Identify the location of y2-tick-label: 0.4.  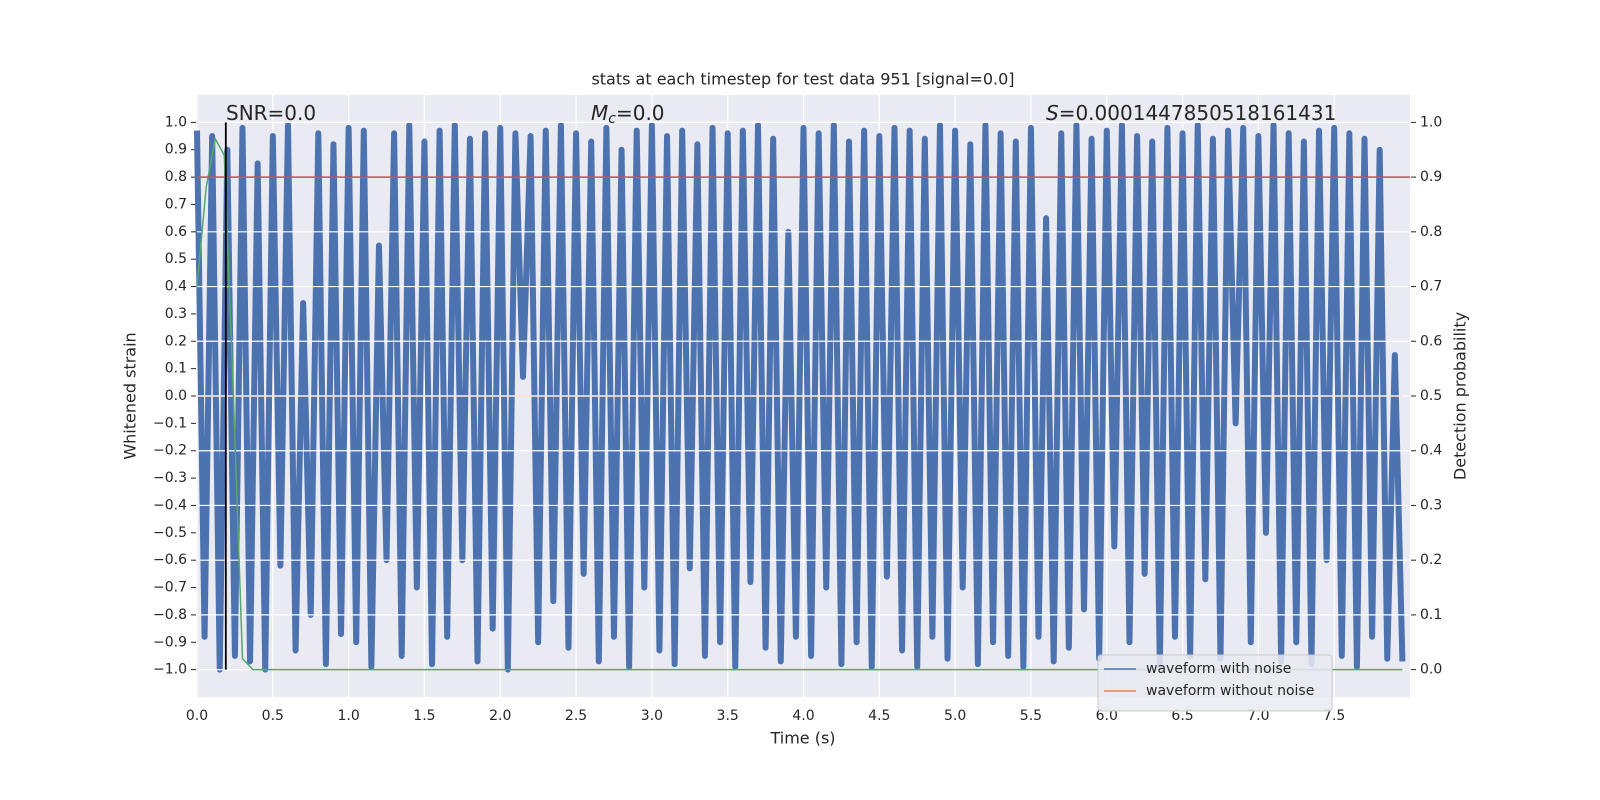
(1431, 451).